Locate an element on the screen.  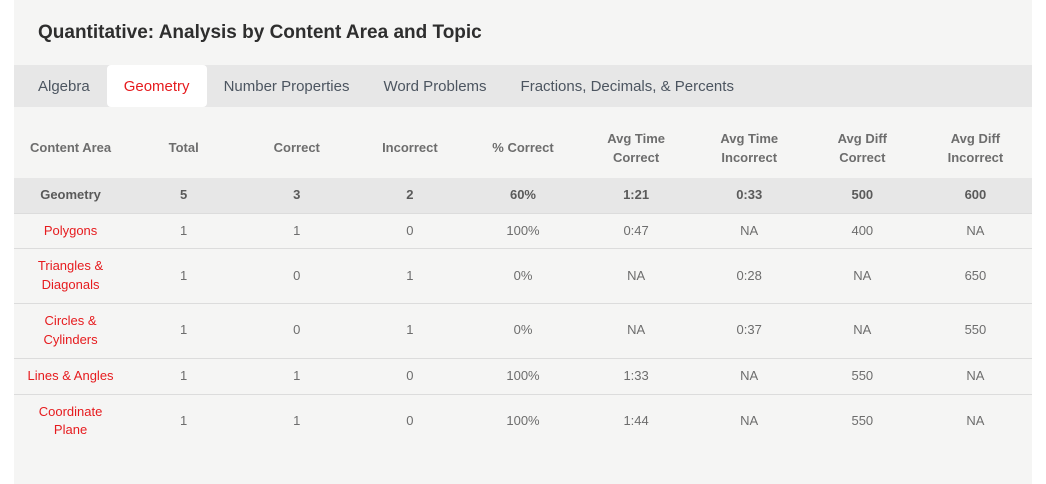
cell-triangles-and-diagonals-incorrect: 1 is located at coordinates (410, 276).